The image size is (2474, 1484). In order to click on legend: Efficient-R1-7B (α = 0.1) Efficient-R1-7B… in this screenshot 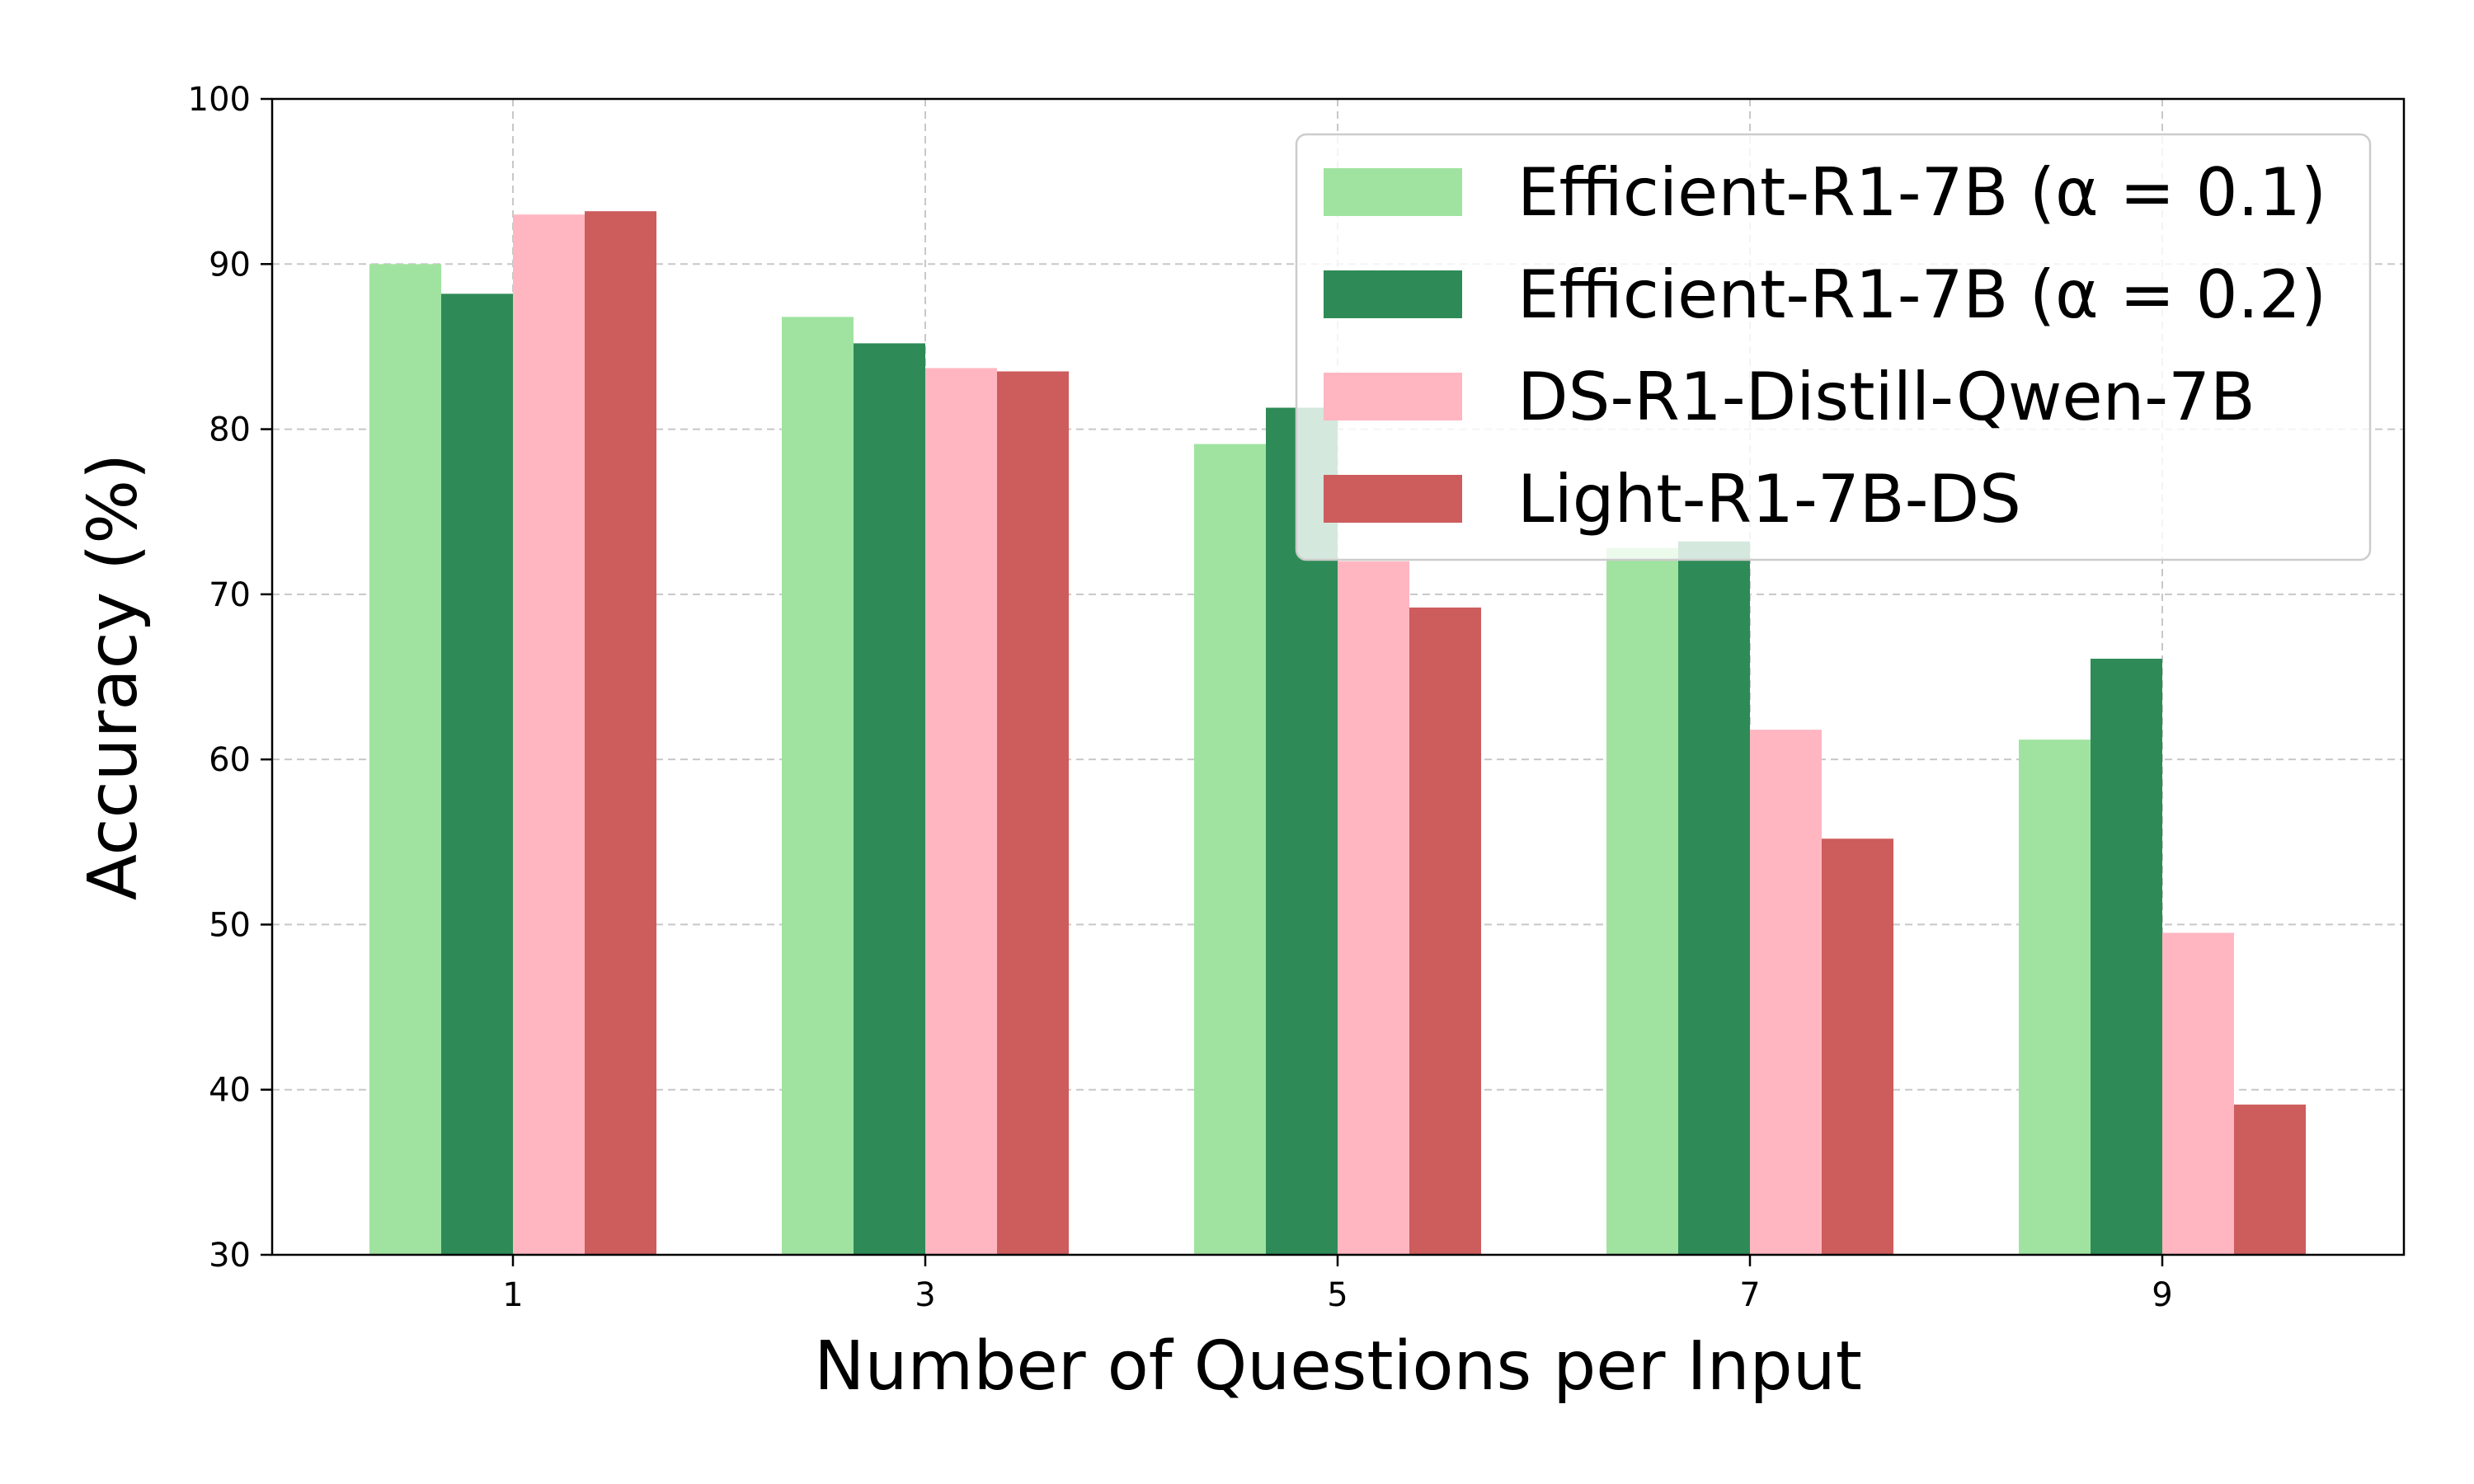, I will do `click(1833, 347)`.